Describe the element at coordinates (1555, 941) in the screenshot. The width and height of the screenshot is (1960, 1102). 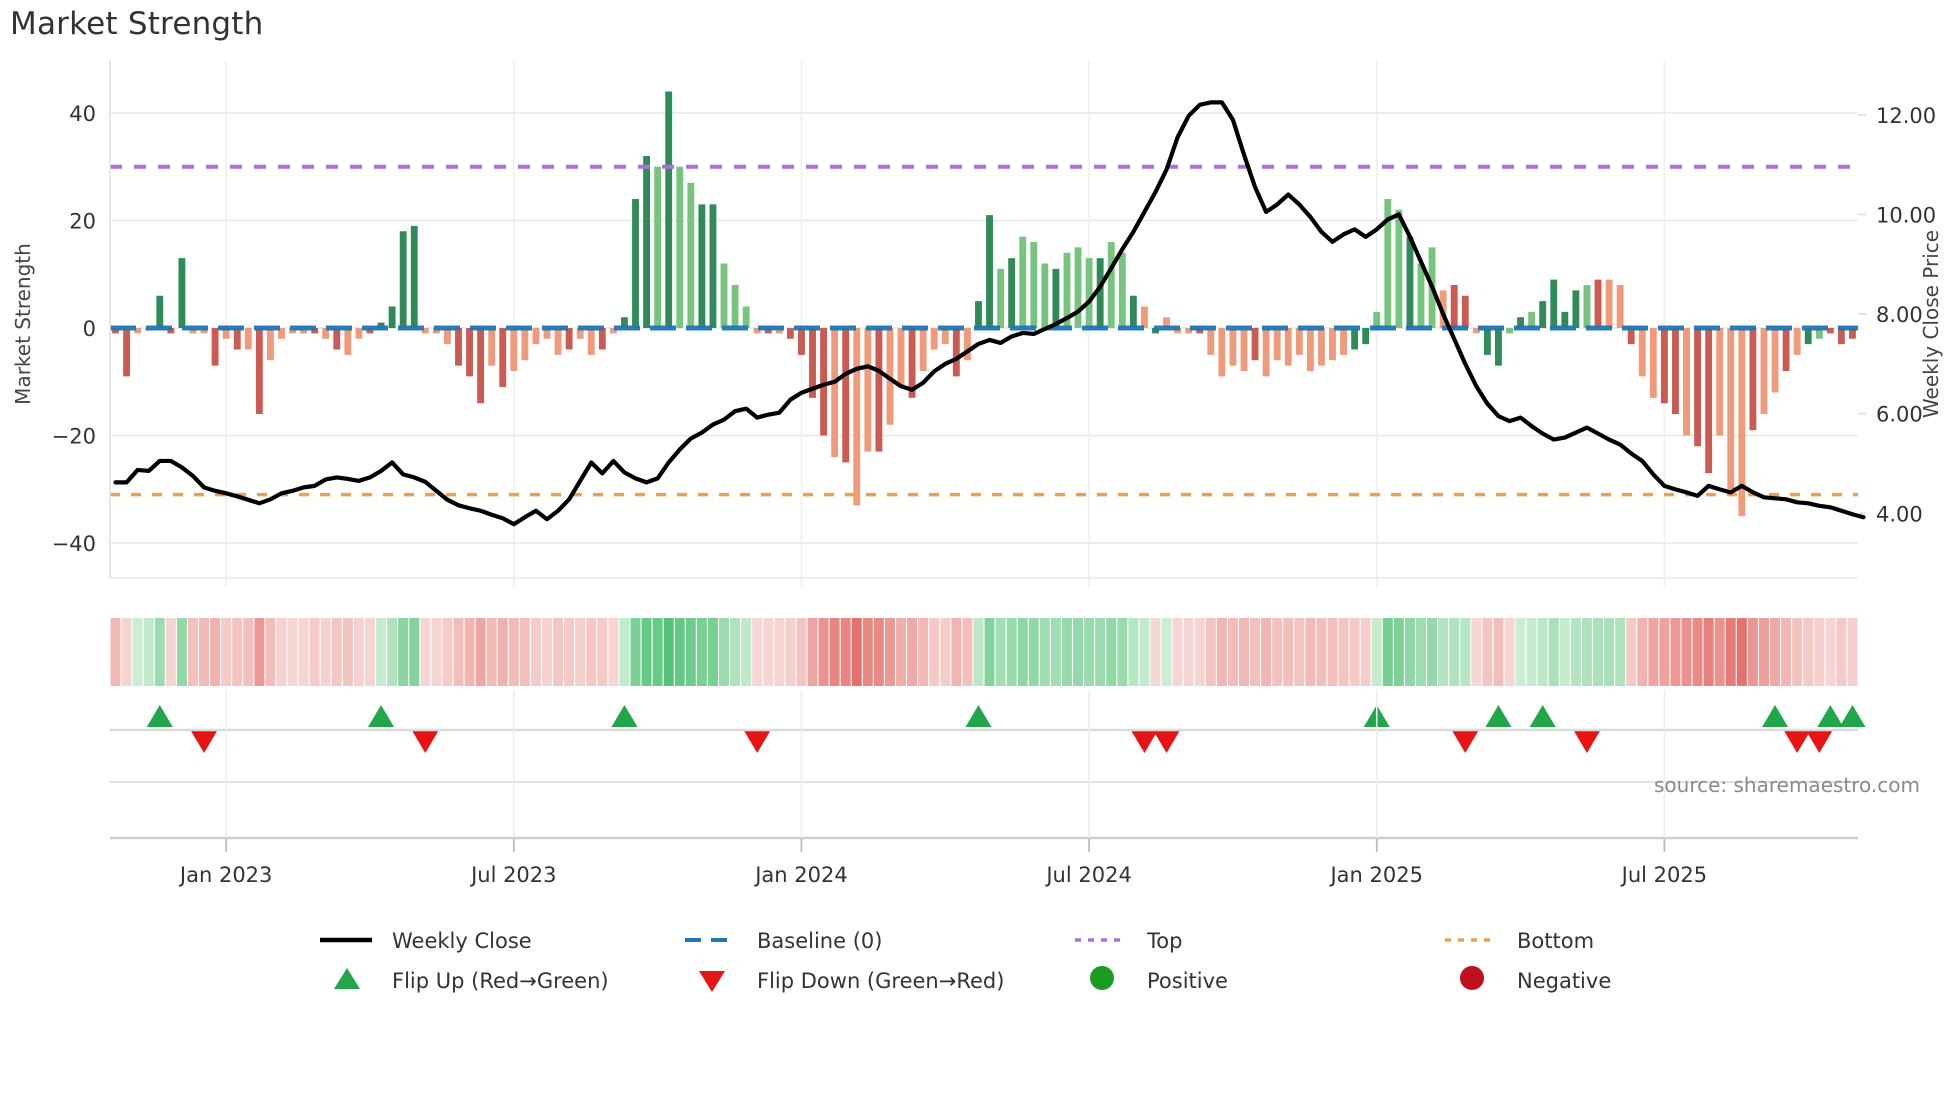
I see `legend-item-label: Bottom` at that location.